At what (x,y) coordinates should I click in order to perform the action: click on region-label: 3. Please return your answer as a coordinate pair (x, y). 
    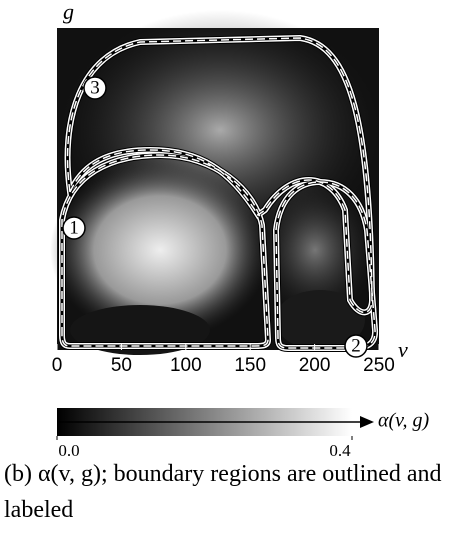
    Looking at the image, I should click on (95, 87).